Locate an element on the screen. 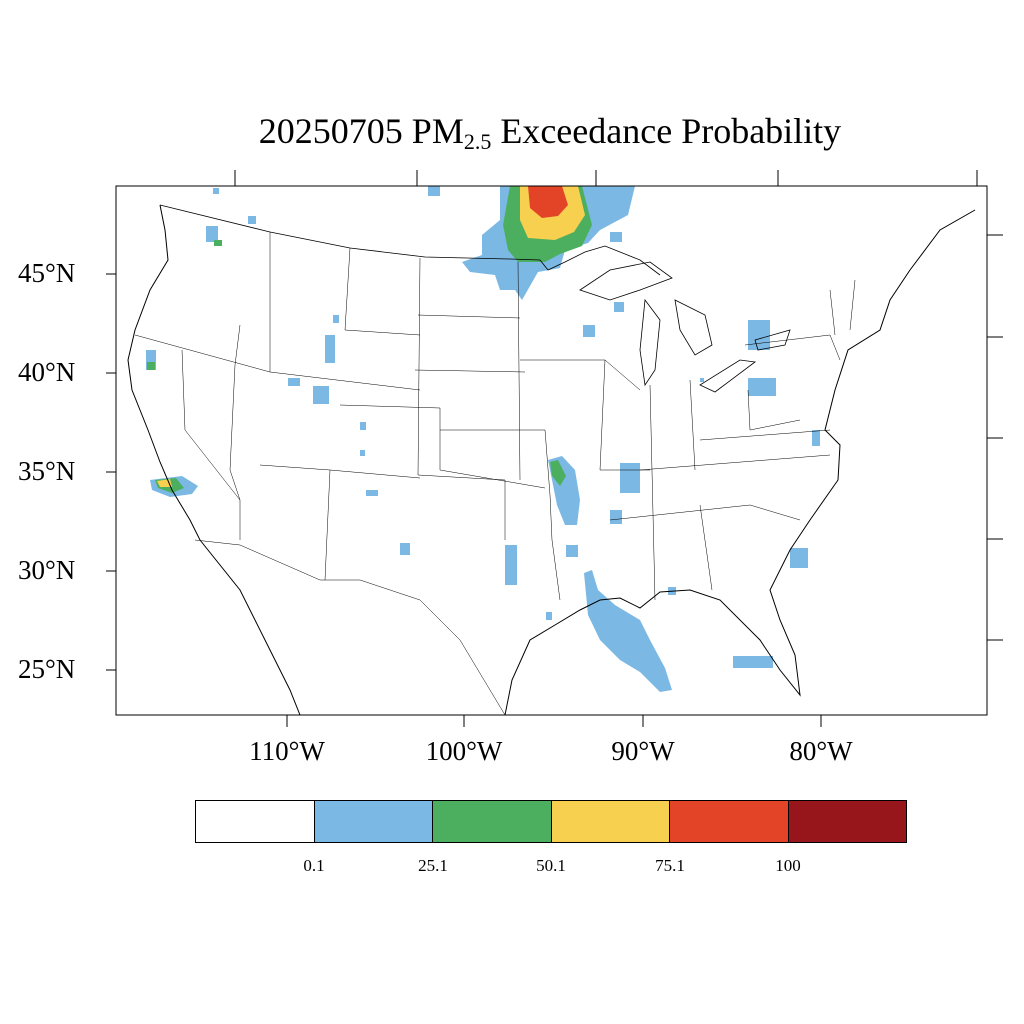 The width and height of the screenshot is (1024, 1024). title-suffix: Exceedance Probability is located at coordinates (666, 131).